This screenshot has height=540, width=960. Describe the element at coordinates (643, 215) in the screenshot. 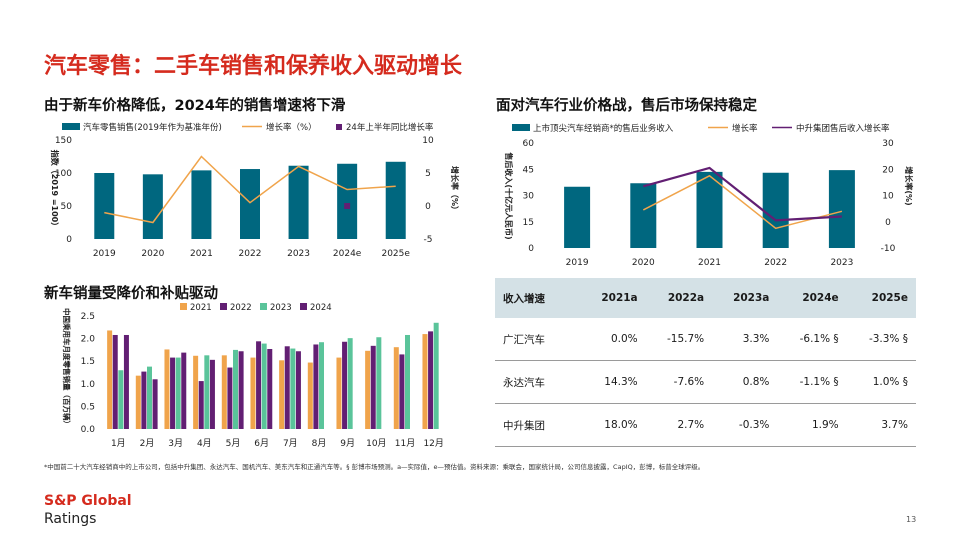

I see `bar-aftersales-2020` at that location.